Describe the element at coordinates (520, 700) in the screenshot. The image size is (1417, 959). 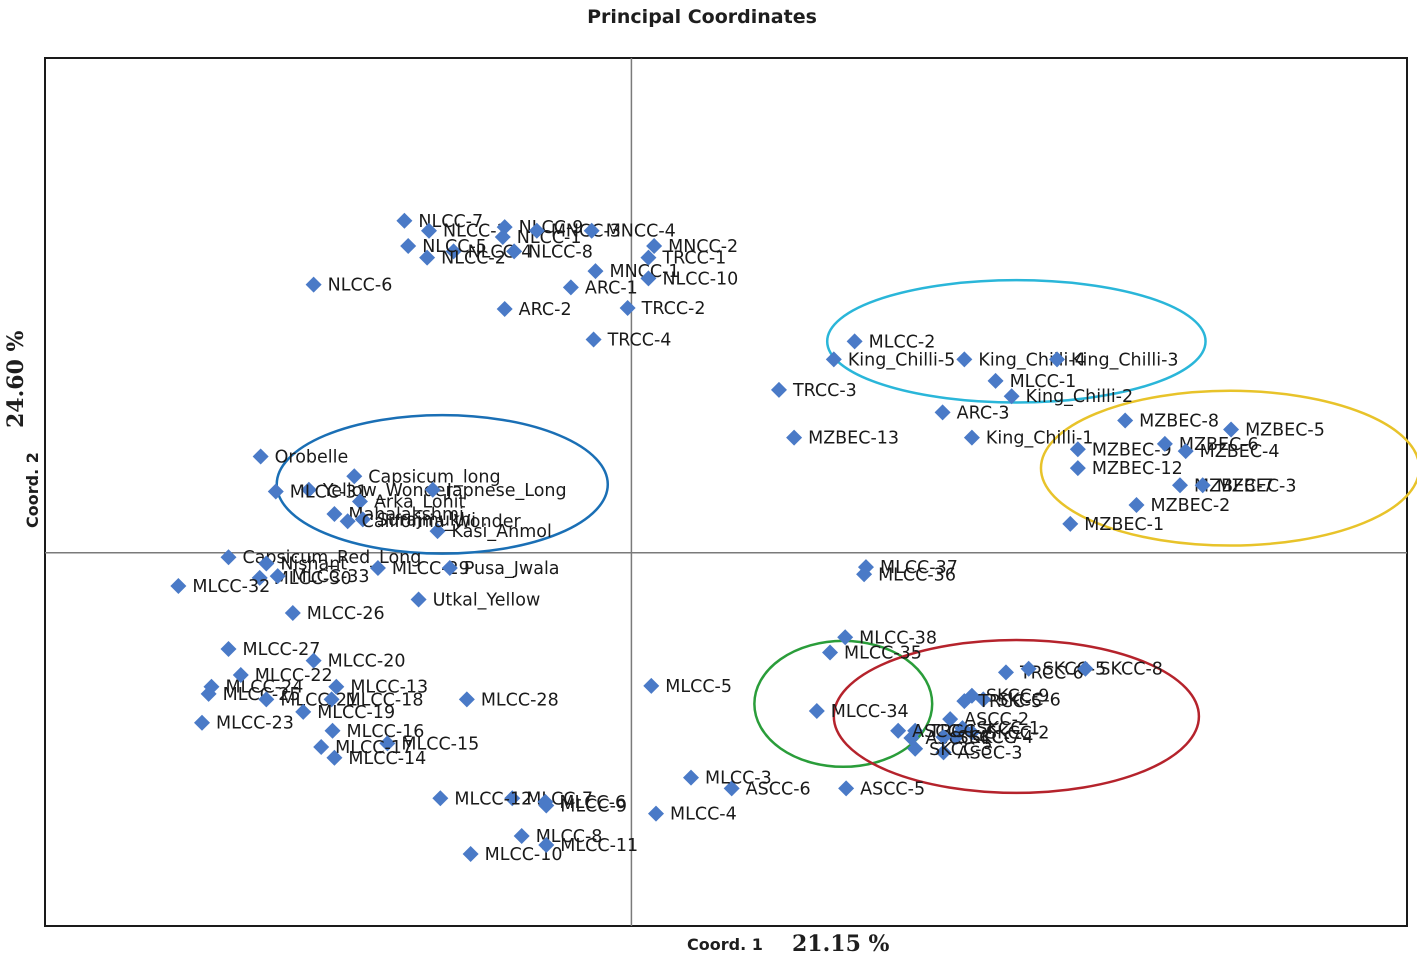
I see `point-label: MLCC-28` at that location.